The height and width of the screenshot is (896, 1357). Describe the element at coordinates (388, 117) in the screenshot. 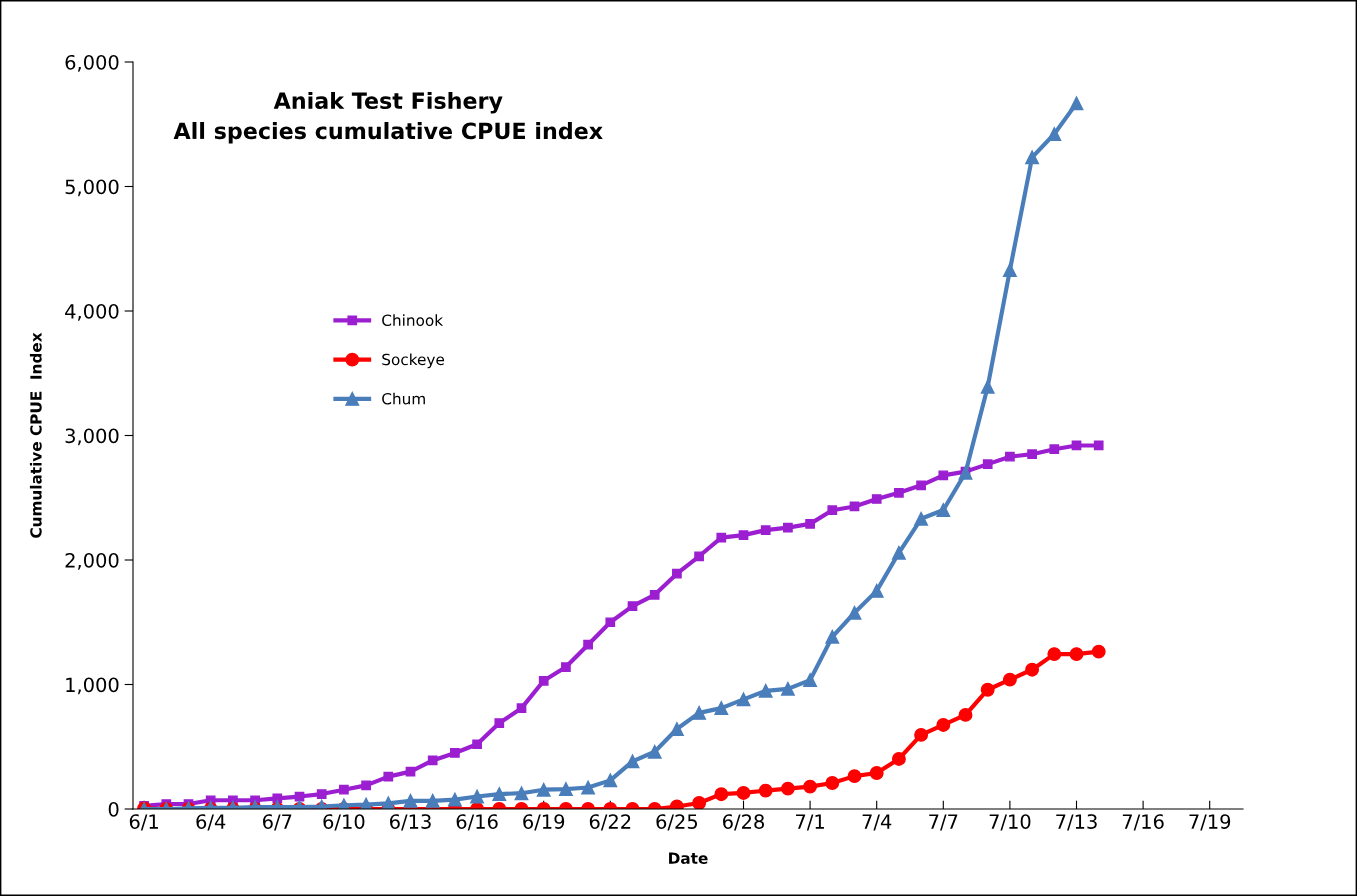

I see `text: Aniak Test Fishery All species cumulative CPUE index` at that location.